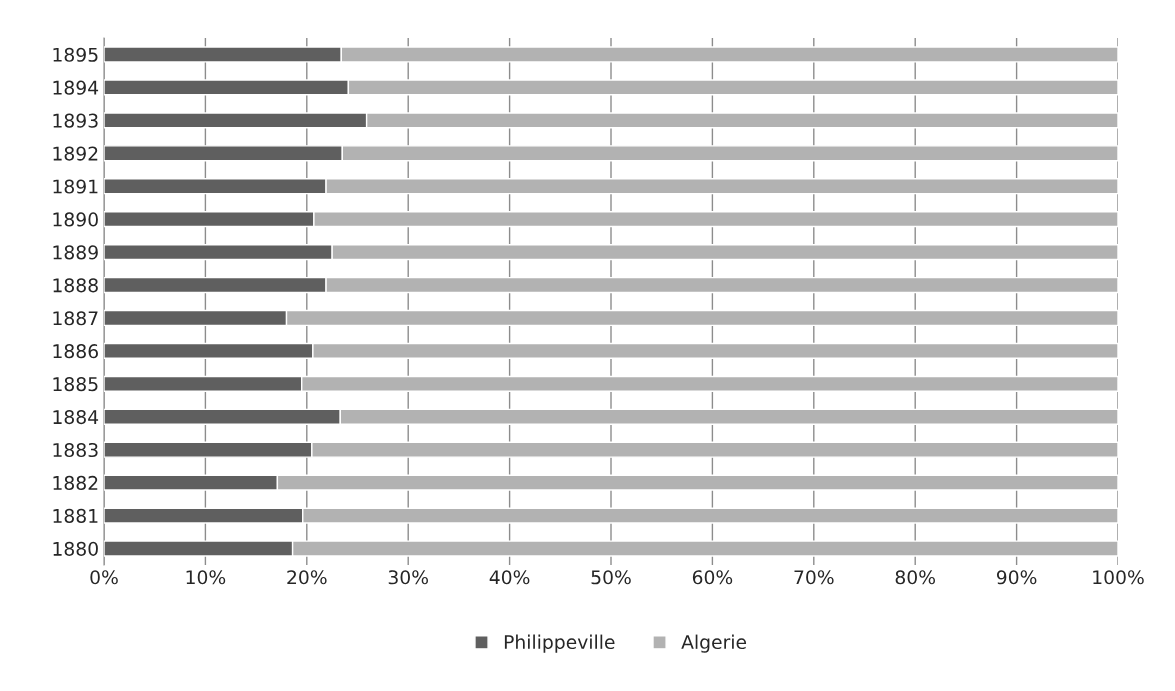  What do you see at coordinates (611, 577) in the screenshot?
I see `x-tick-label: 50%` at bounding box center [611, 577].